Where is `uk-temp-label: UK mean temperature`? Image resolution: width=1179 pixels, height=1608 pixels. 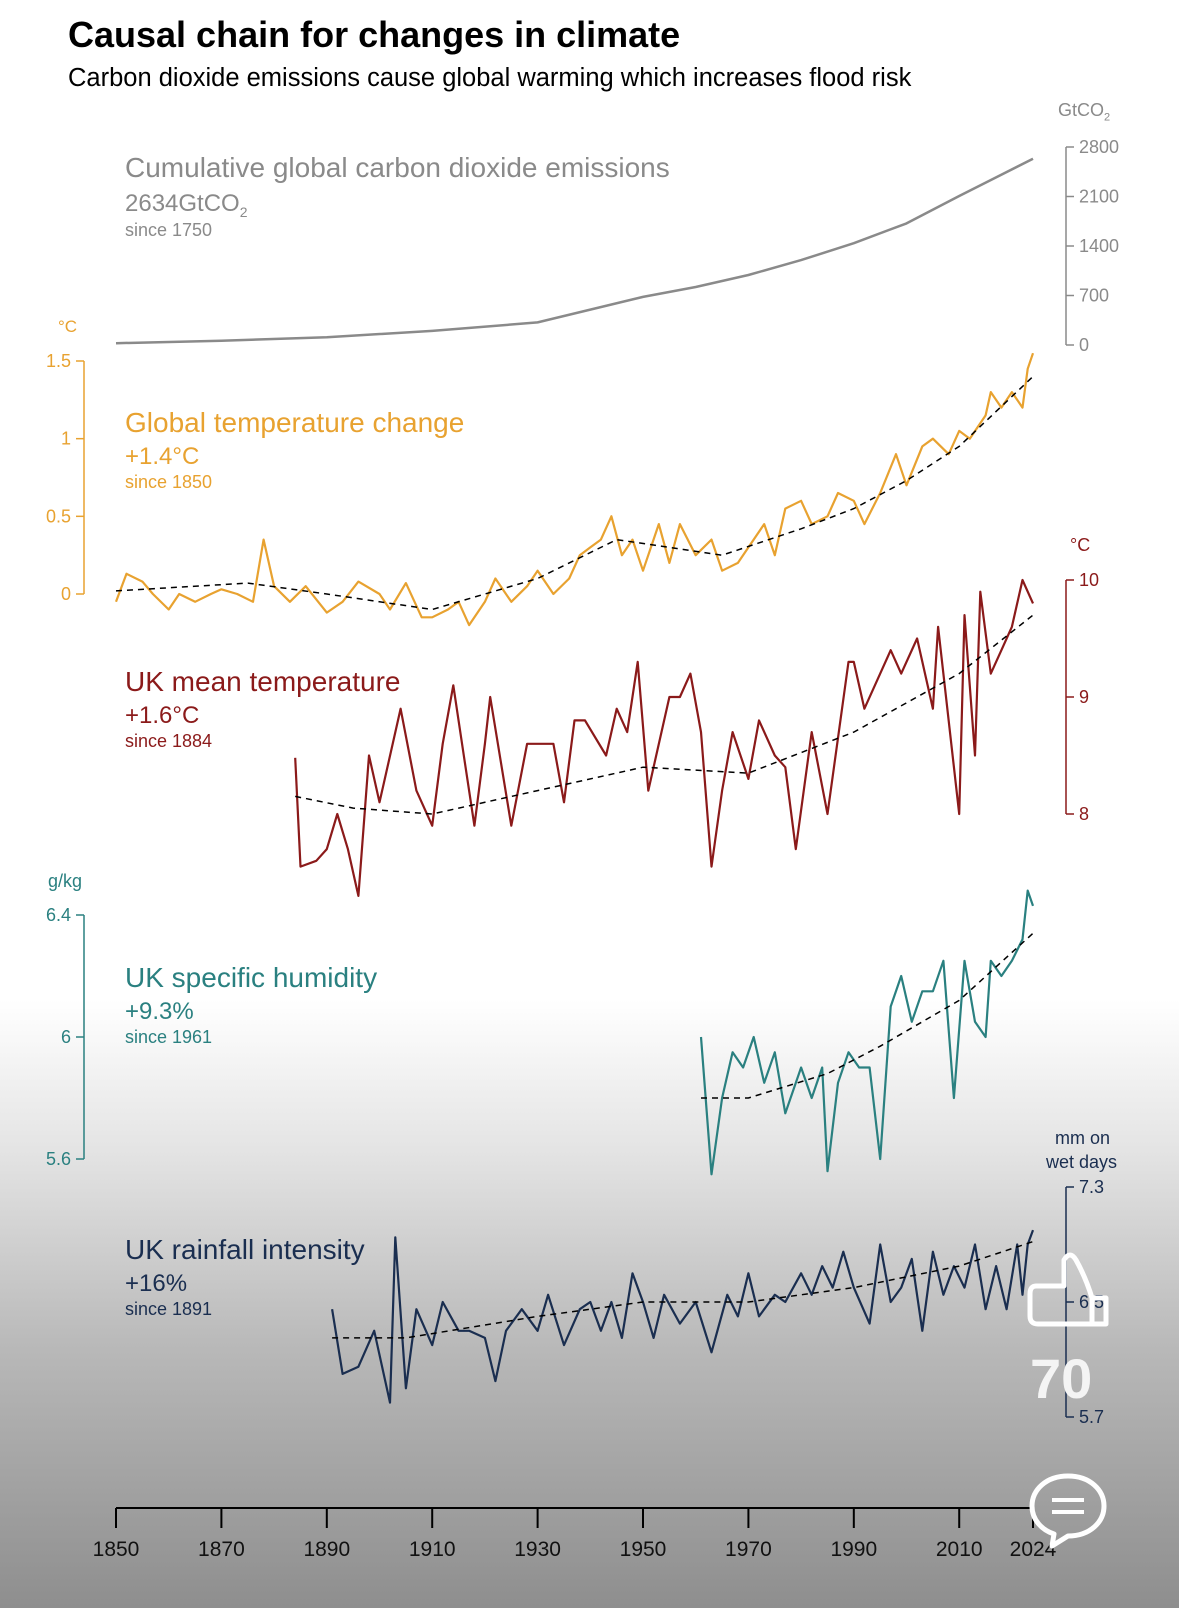
uk-temp-label: UK mean temperature is located at coordinates (263, 681).